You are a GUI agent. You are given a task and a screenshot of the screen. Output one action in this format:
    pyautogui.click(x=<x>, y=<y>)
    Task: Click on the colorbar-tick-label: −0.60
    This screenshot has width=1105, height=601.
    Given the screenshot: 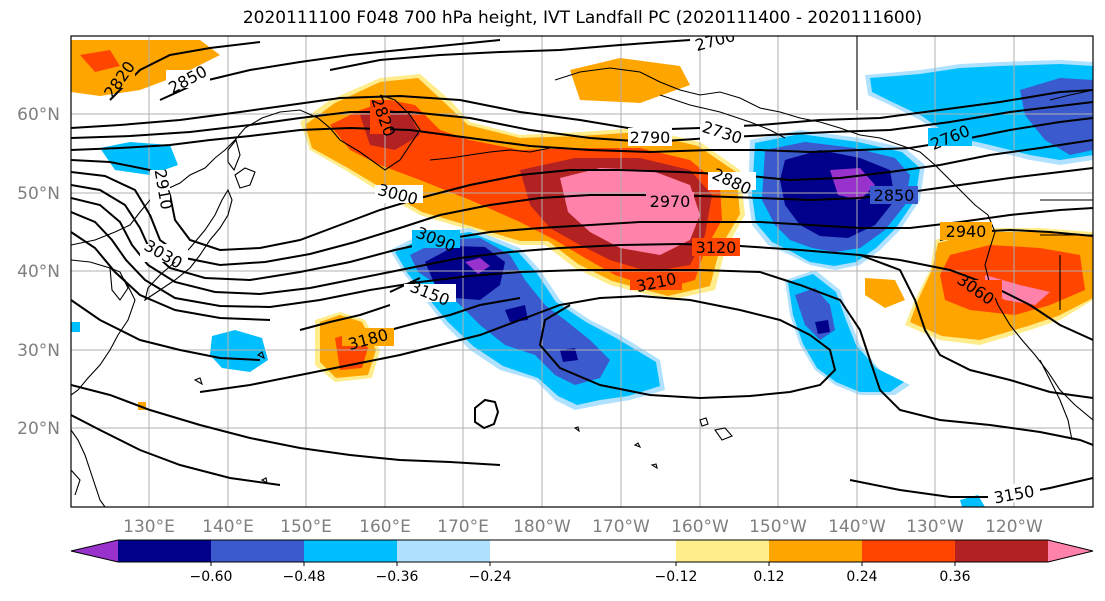 What is the action you would take?
    pyautogui.click(x=211, y=577)
    